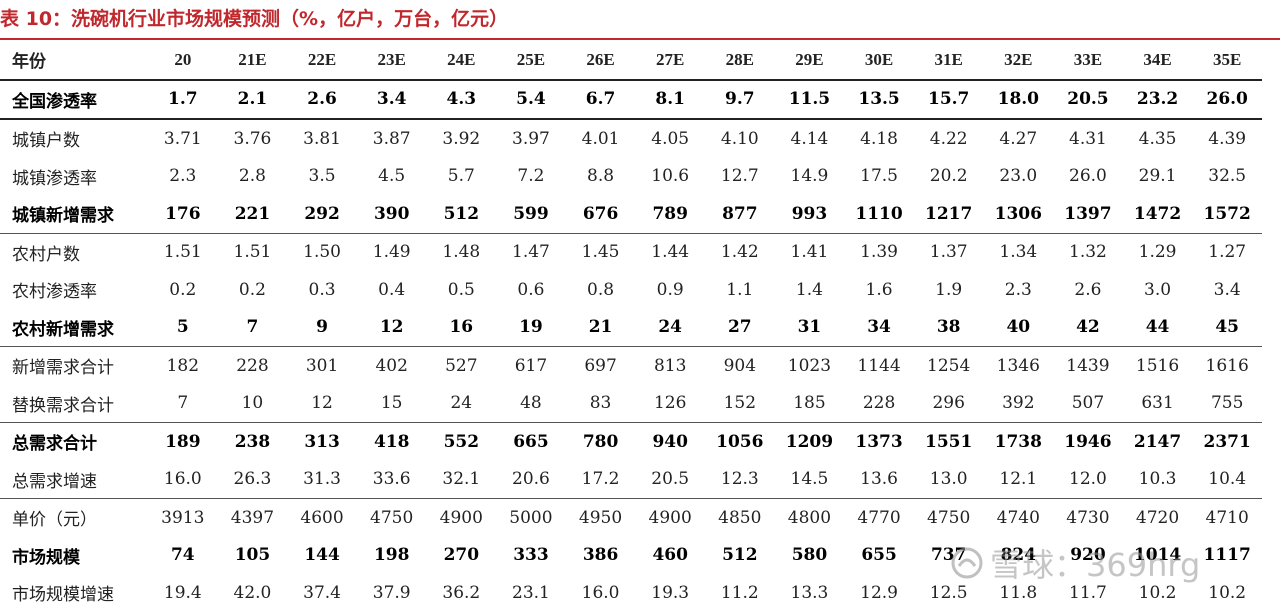 This screenshot has width=1280, height=612. Describe the element at coordinates (879, 214) in the screenshot. I see `table-cell: 1110` at that location.